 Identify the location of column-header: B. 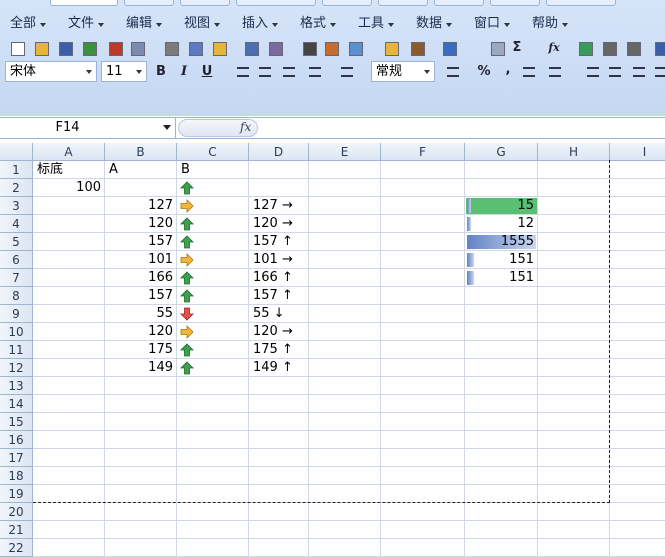
(141, 152).